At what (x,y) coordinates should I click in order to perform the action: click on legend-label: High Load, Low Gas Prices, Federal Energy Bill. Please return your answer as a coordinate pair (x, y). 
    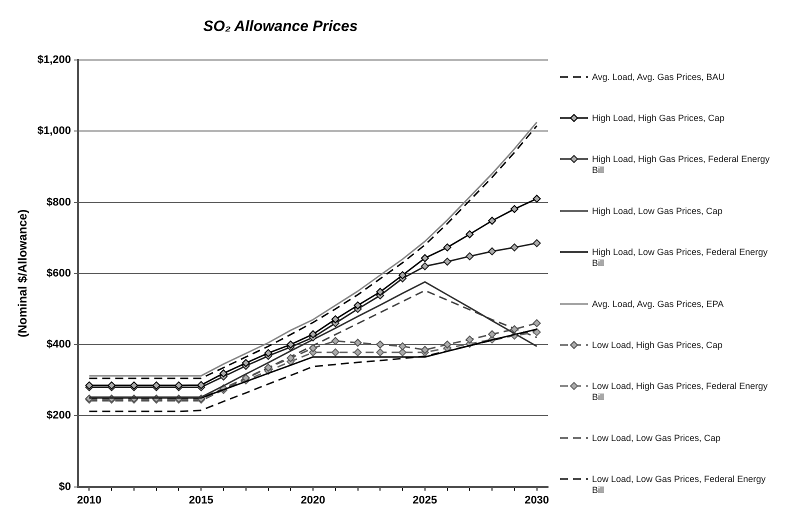
    Looking at the image, I should click on (680, 258).